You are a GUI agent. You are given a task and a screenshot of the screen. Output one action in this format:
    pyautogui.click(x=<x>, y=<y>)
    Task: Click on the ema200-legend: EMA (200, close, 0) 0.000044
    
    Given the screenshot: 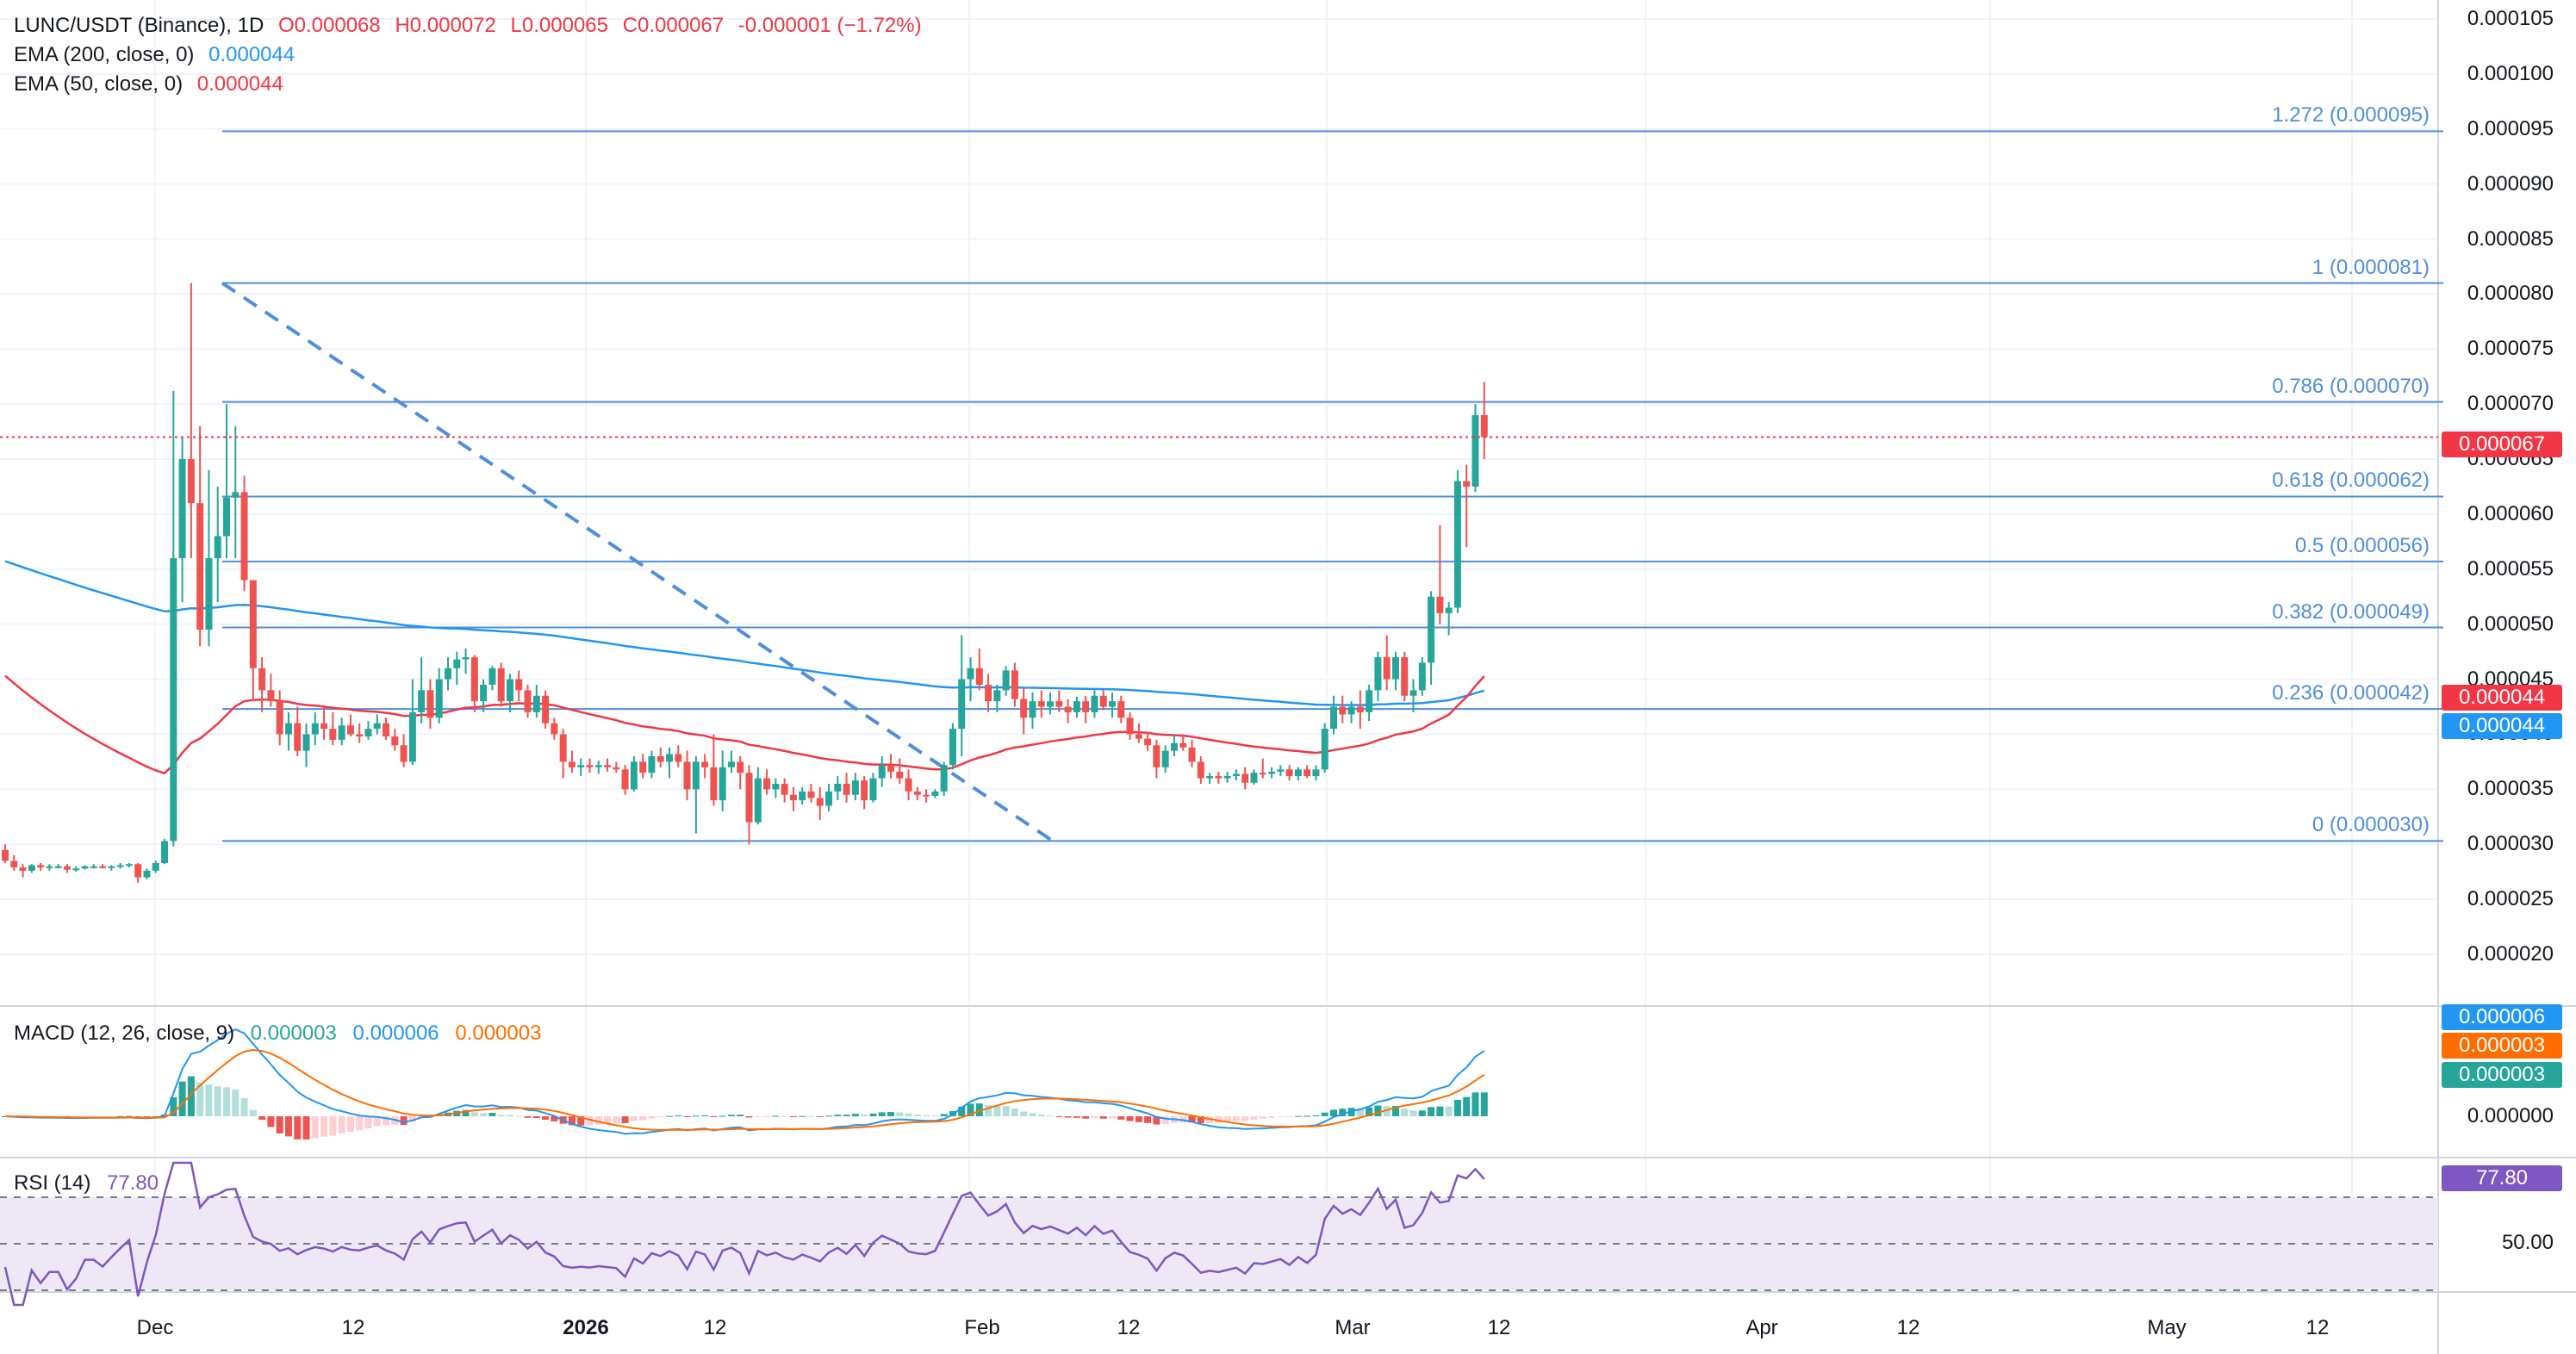 What is the action you would take?
    pyautogui.click(x=159, y=55)
    